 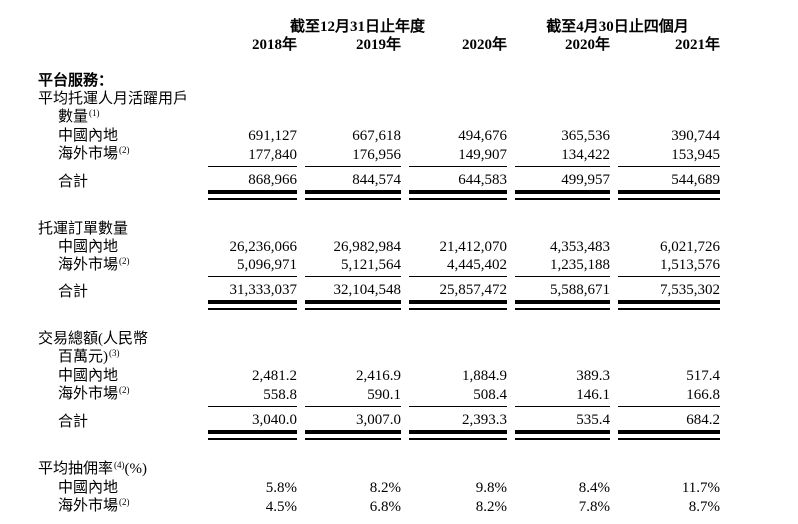 I want to click on value-cell: 684.2, so click(x=669, y=420).